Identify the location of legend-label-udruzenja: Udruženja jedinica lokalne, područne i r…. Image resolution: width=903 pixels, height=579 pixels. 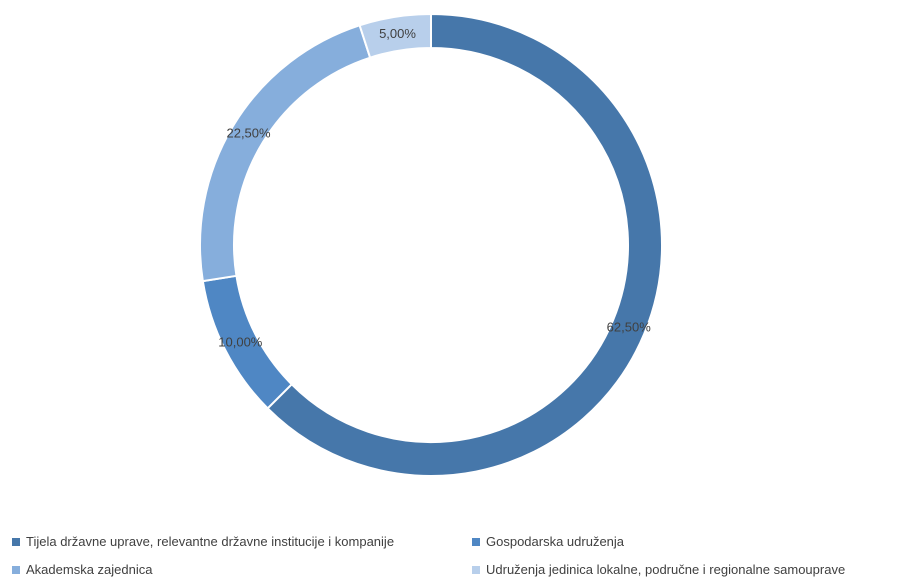
(666, 569).